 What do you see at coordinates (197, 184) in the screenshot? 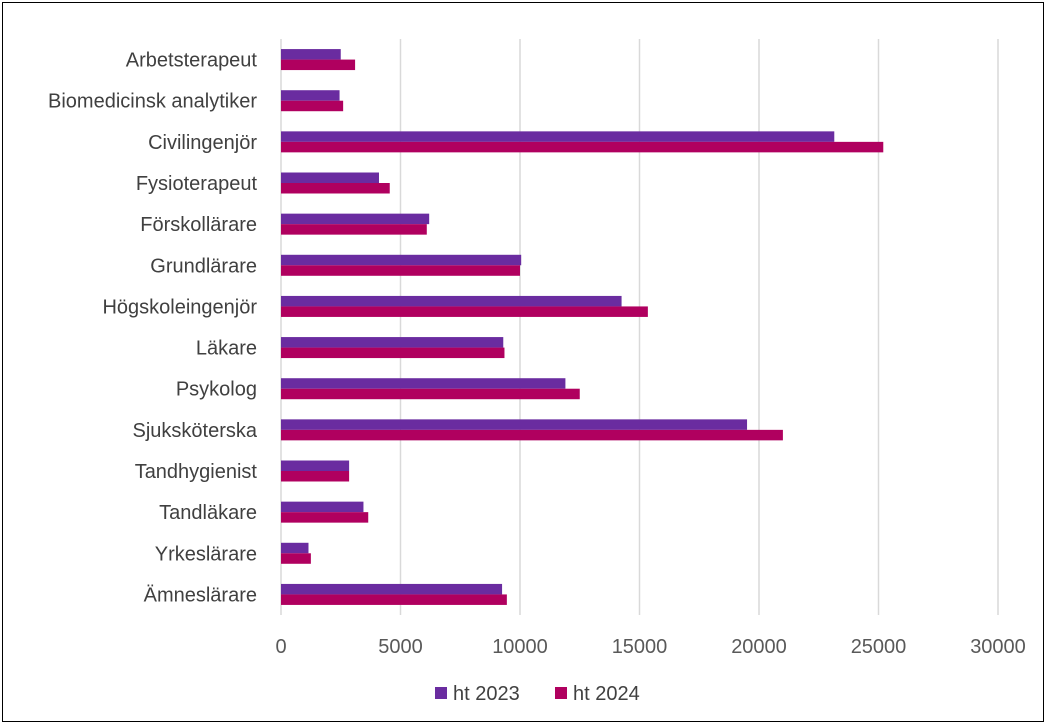
I see `category-label: Fysioterapeut` at bounding box center [197, 184].